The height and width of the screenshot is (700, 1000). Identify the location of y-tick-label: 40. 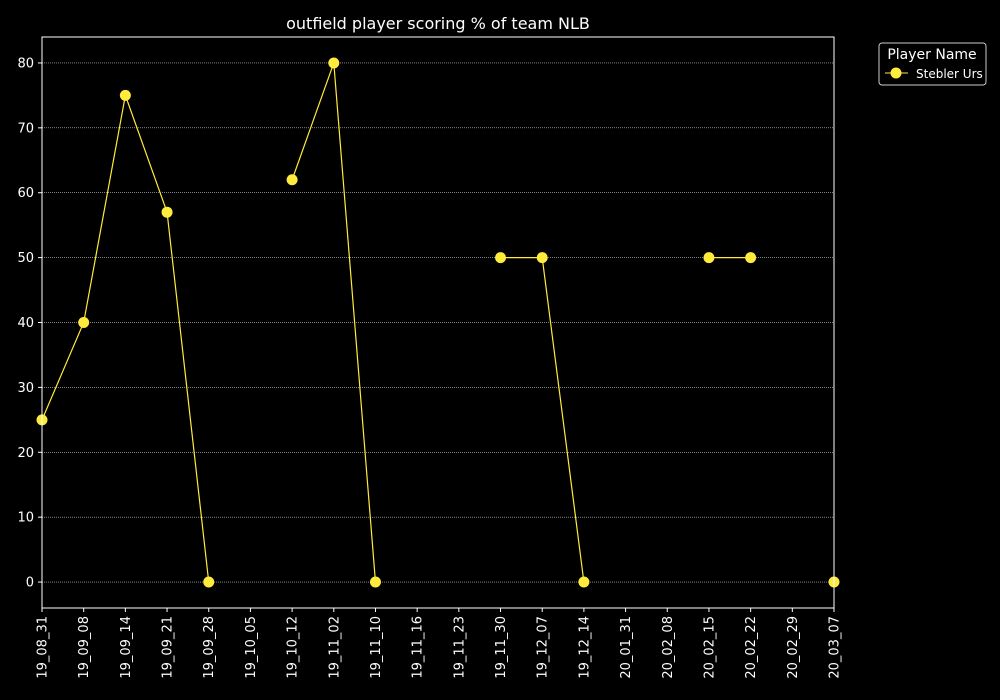
(25, 323).